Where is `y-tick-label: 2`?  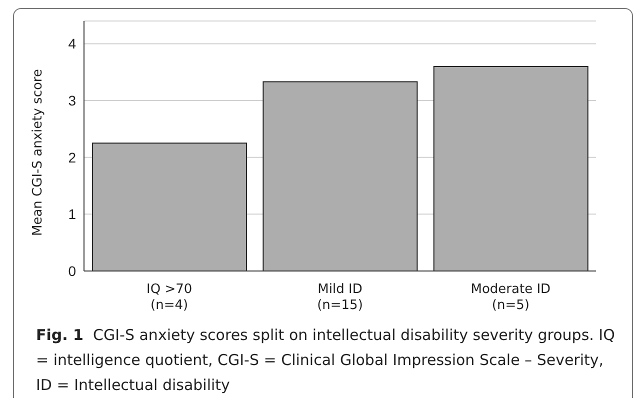 y-tick-label: 2 is located at coordinates (72, 157).